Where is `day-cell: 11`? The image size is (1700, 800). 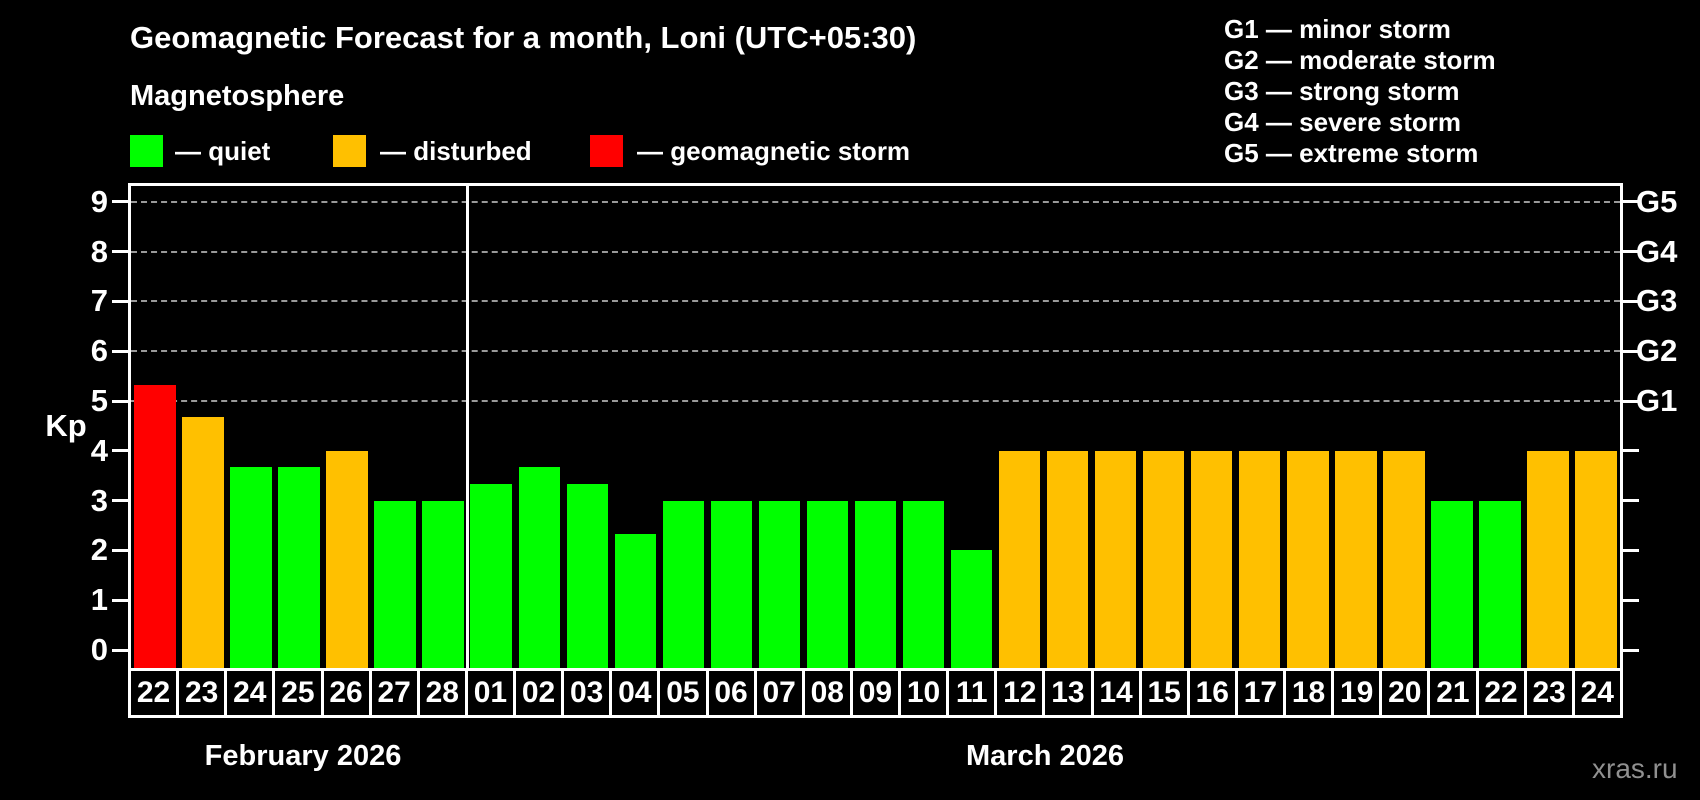 day-cell: 11 is located at coordinates (973, 693).